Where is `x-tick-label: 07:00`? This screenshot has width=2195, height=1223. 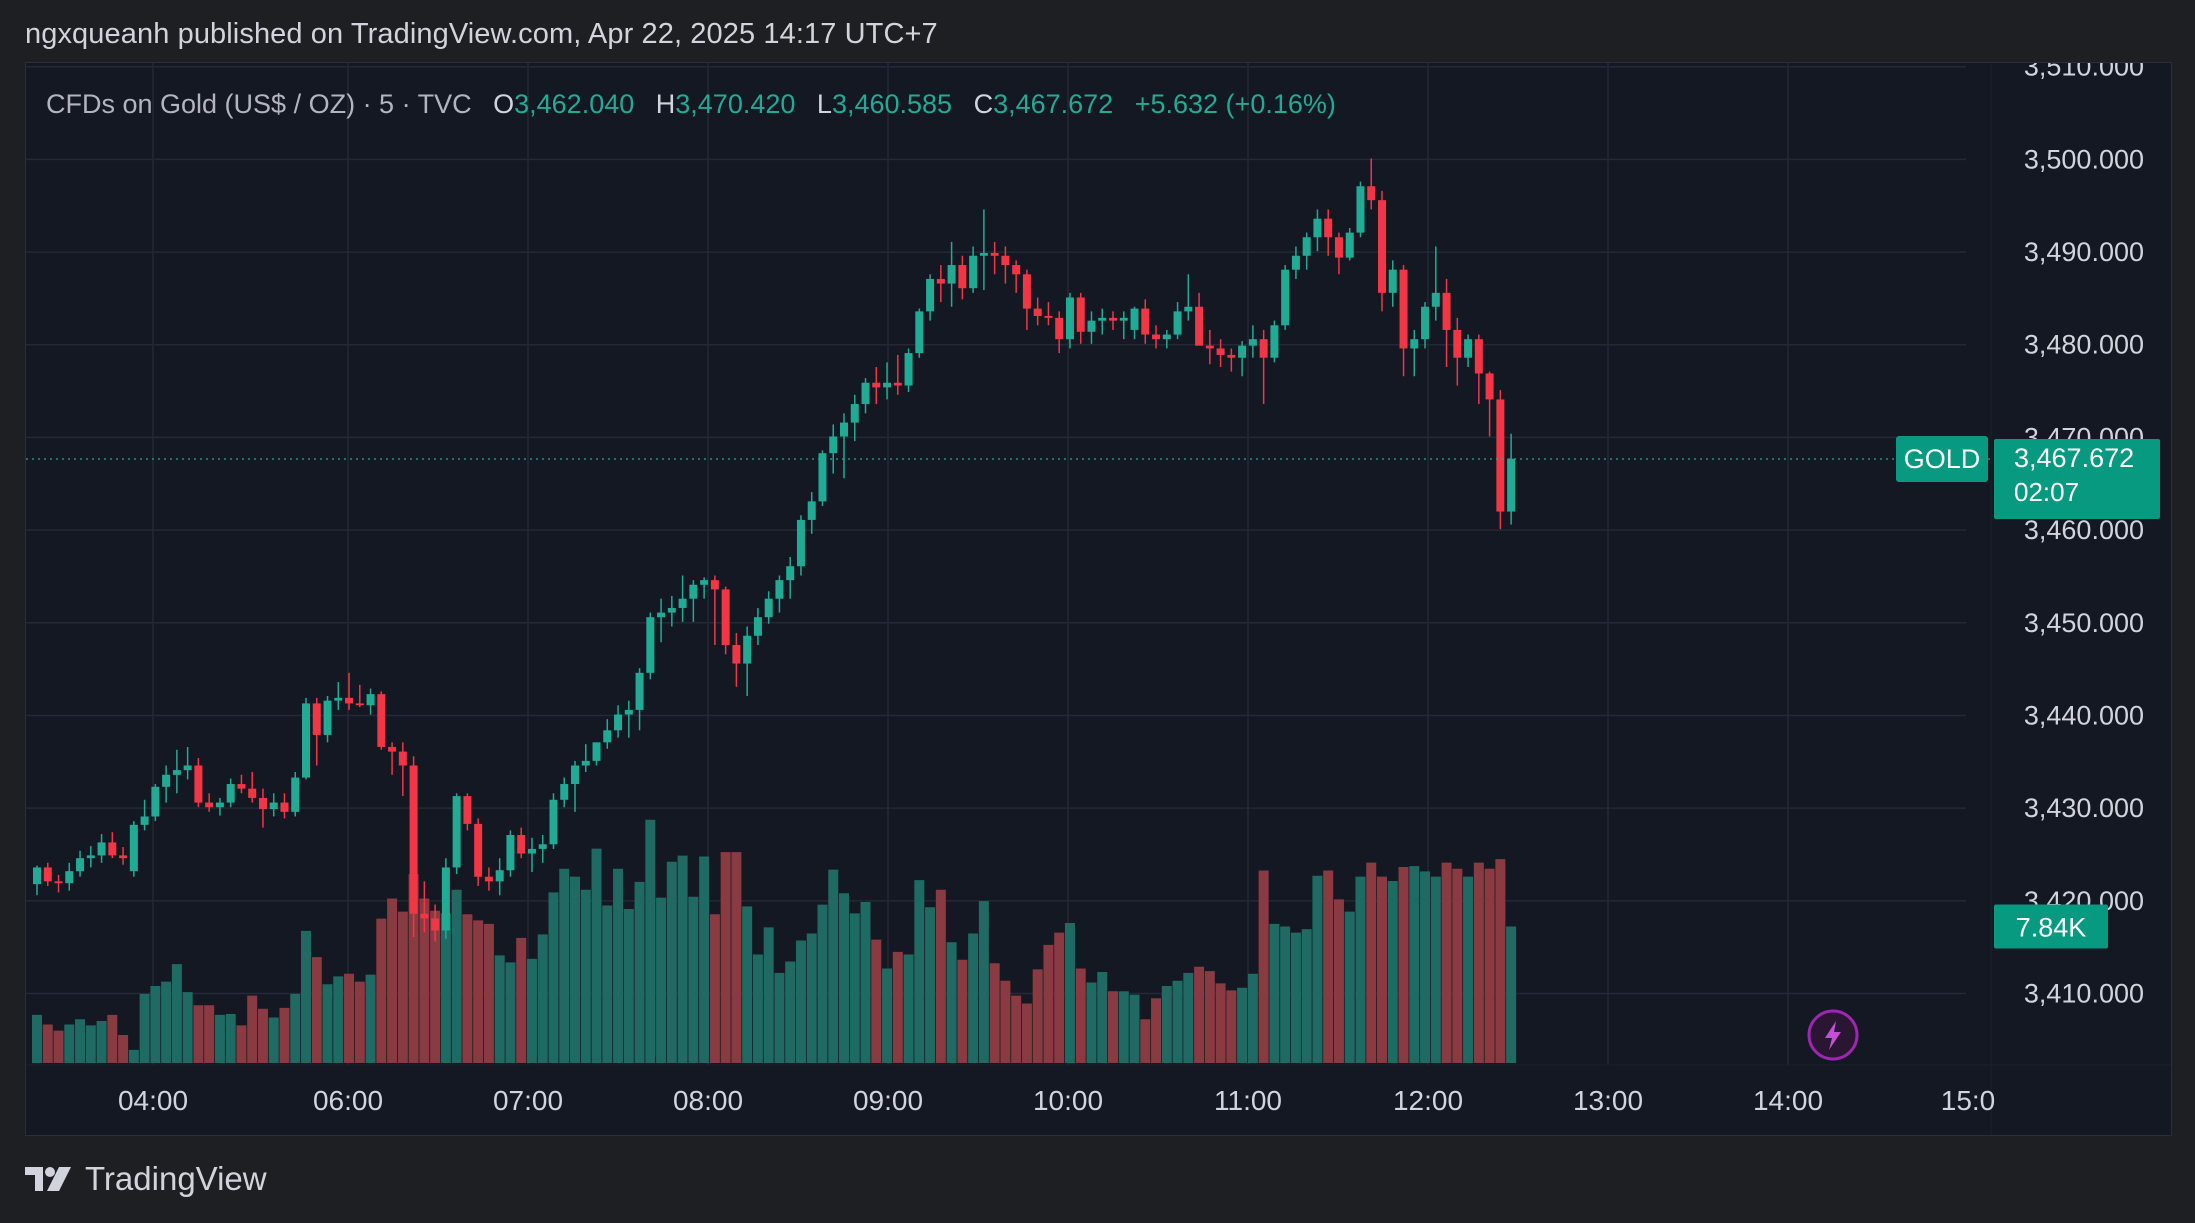
x-tick-label: 07:00 is located at coordinates (528, 1100).